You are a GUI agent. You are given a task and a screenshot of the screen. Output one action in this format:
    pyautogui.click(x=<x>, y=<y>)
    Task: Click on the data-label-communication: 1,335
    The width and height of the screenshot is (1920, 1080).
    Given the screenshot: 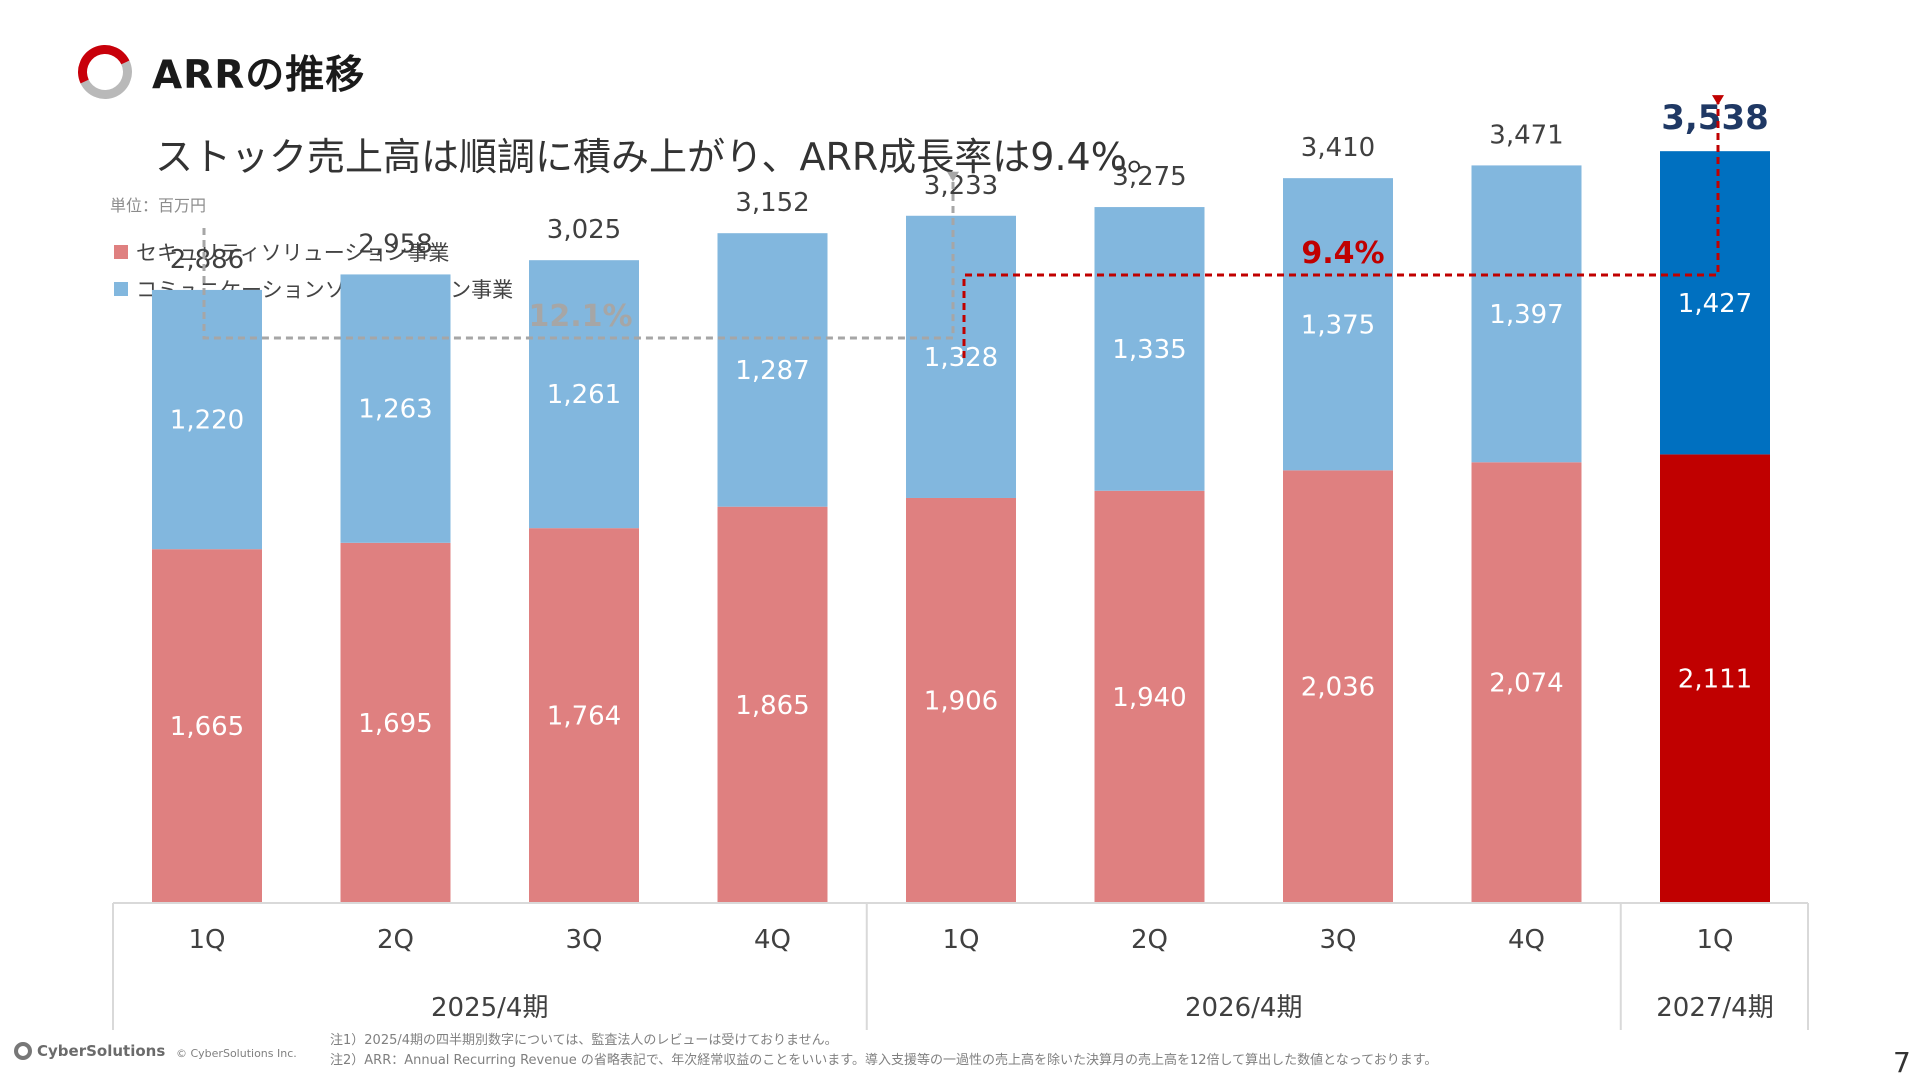 What is the action you would take?
    pyautogui.click(x=1149, y=350)
    